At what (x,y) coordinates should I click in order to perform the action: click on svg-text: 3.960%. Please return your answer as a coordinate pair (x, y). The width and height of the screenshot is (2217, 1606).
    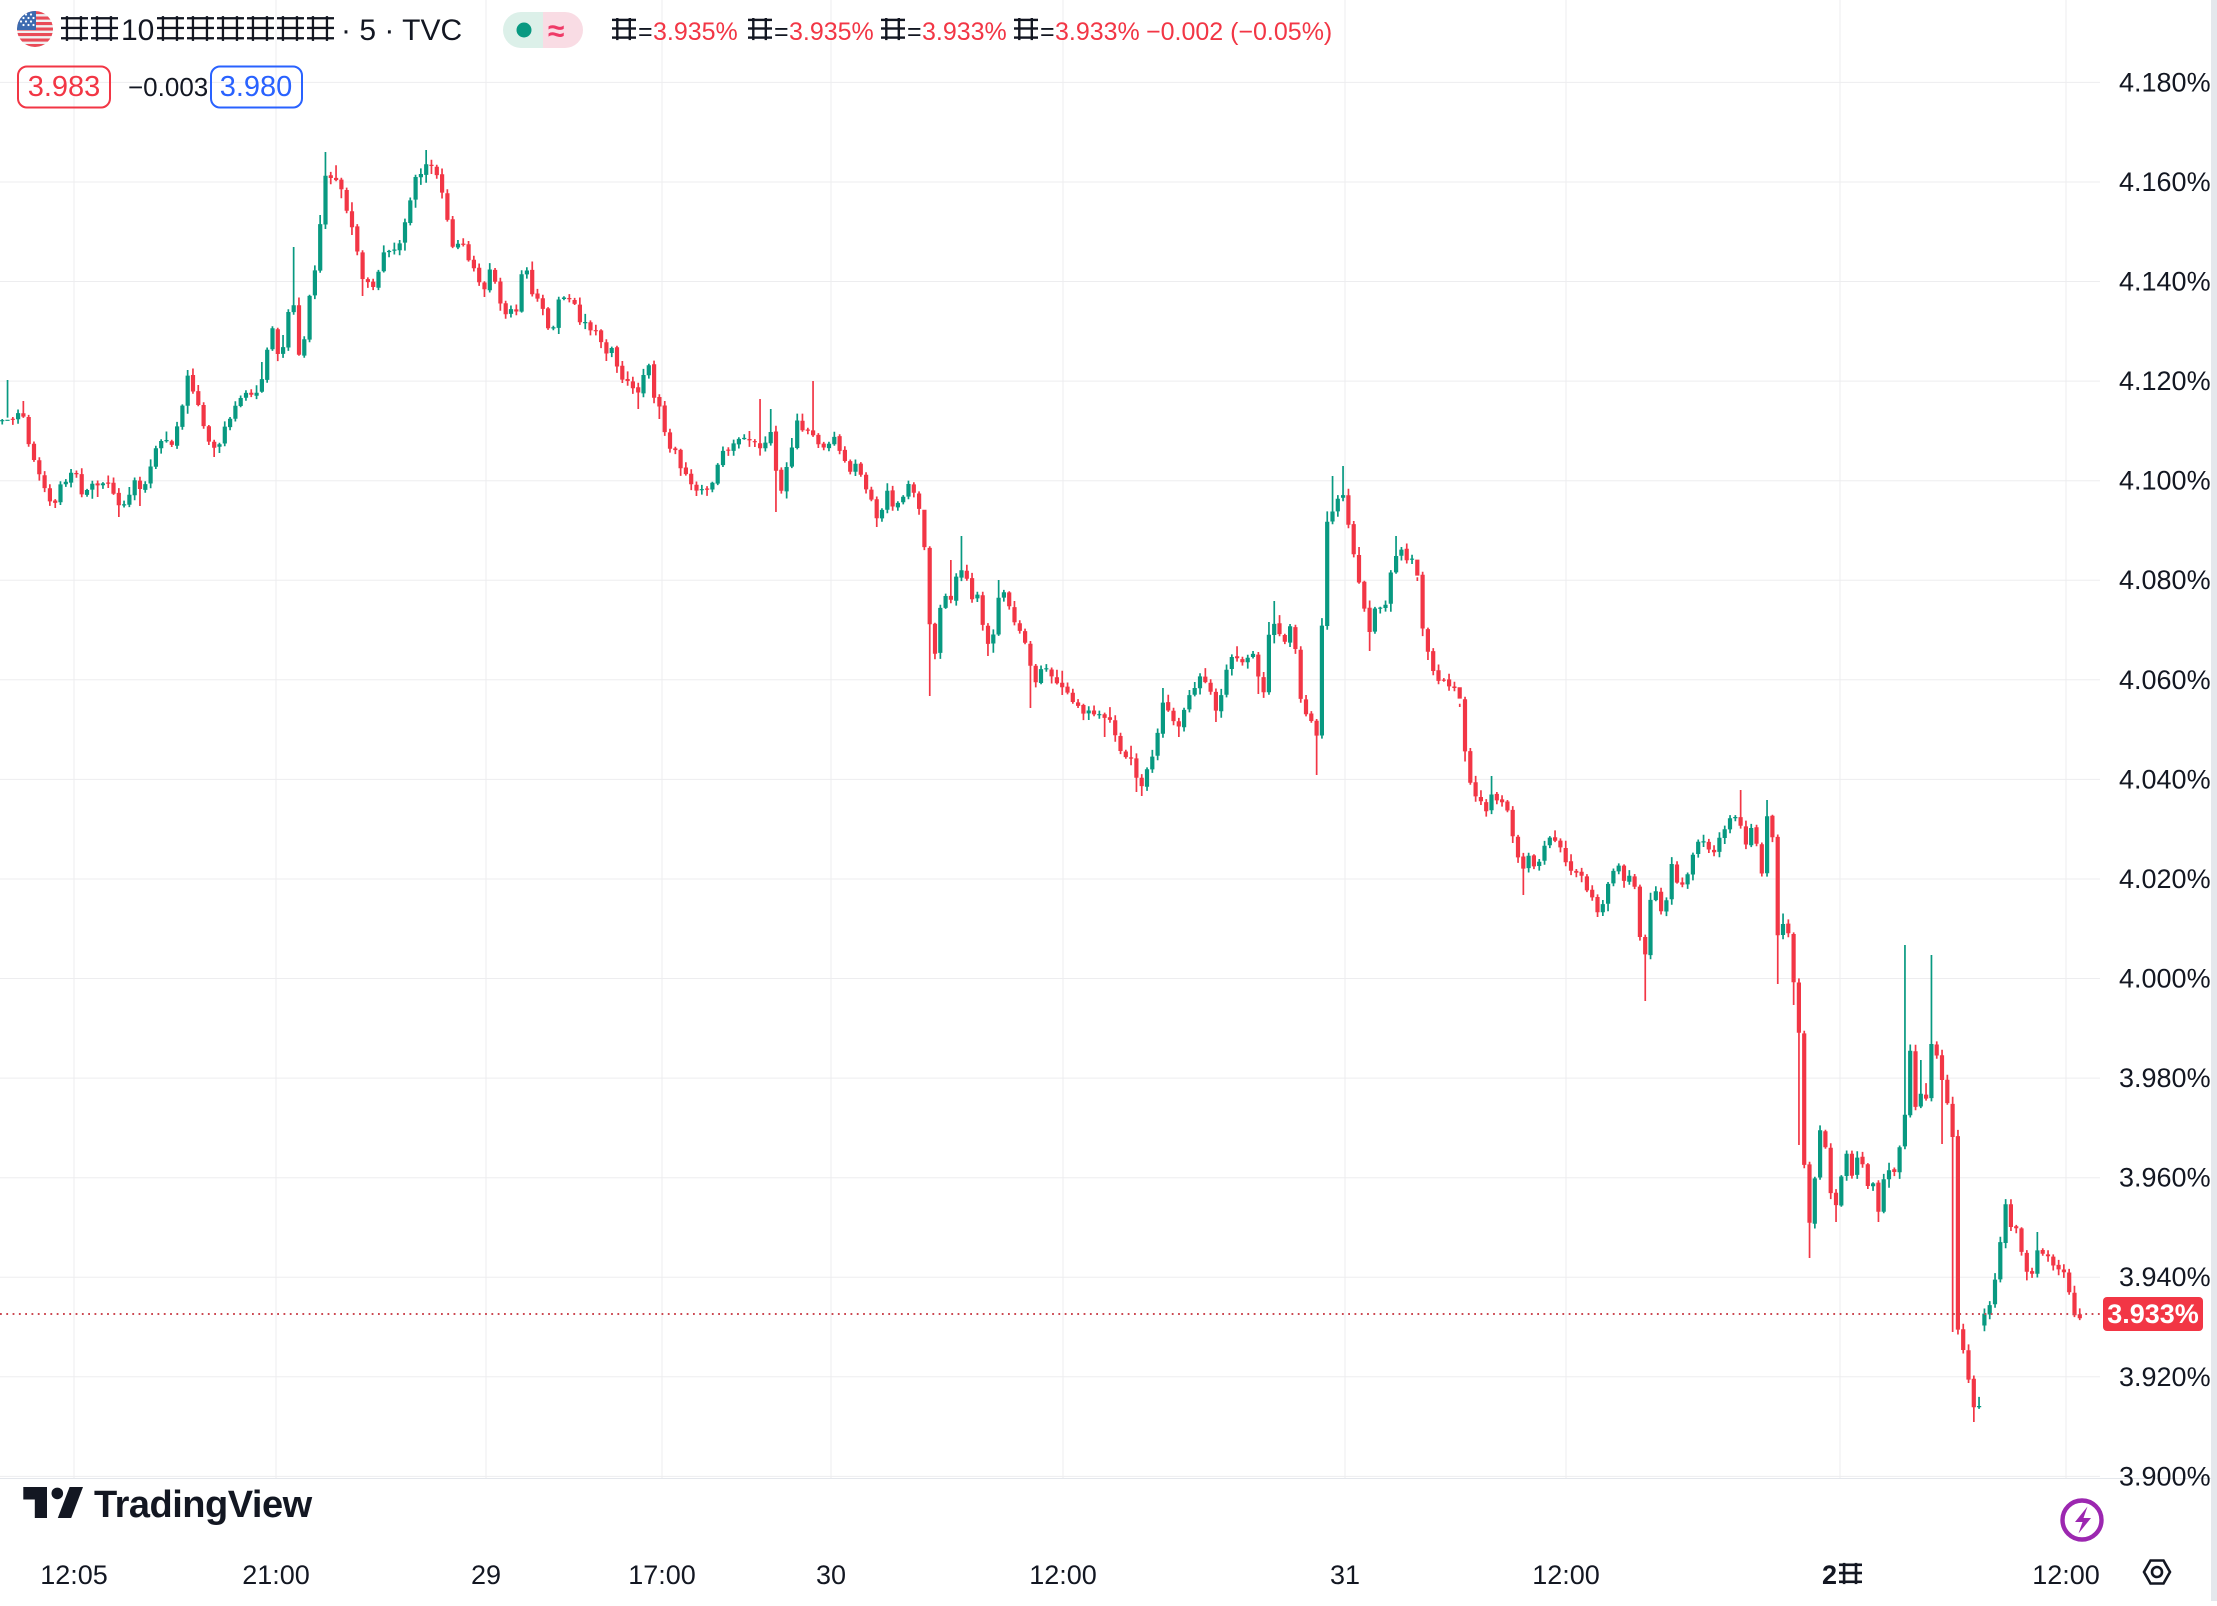
    Looking at the image, I should click on (2165, 1178).